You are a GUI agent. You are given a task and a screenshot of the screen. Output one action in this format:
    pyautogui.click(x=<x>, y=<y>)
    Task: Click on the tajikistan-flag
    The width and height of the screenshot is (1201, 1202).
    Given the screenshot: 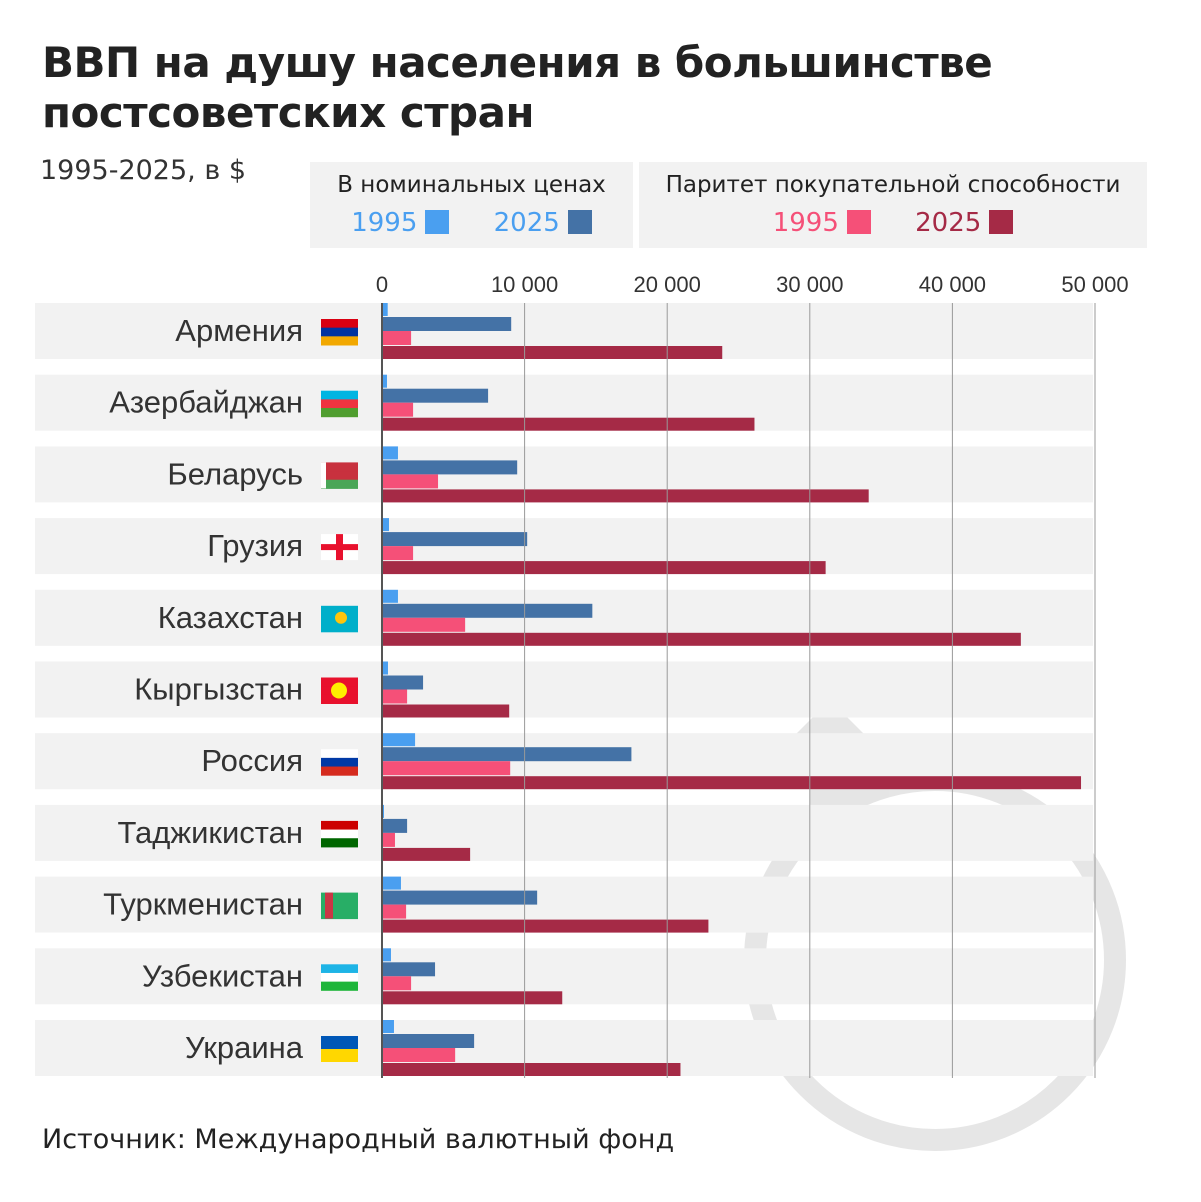 What is the action you would take?
    pyautogui.click(x=339, y=834)
    